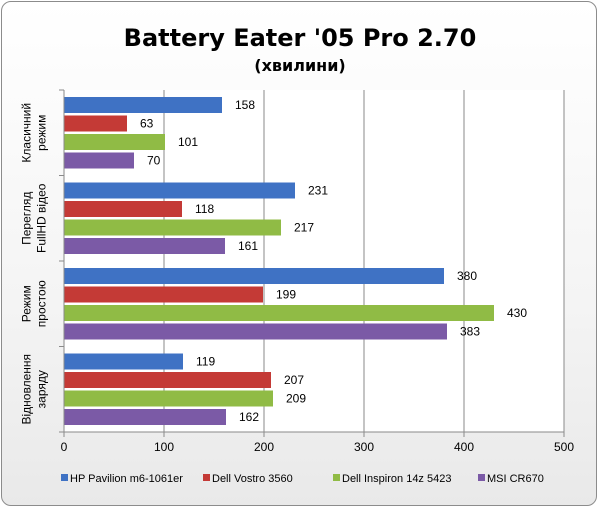  Describe the element at coordinates (515, 479) in the screenshot. I see `legend-label: MSI CR670` at that location.